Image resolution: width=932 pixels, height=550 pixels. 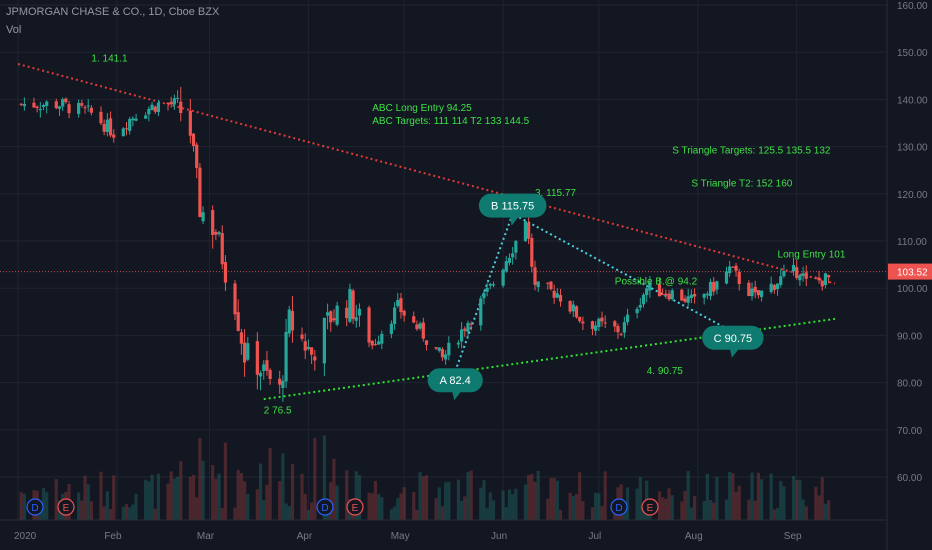 I want to click on time-tick-label: Jun, so click(x=499, y=536).